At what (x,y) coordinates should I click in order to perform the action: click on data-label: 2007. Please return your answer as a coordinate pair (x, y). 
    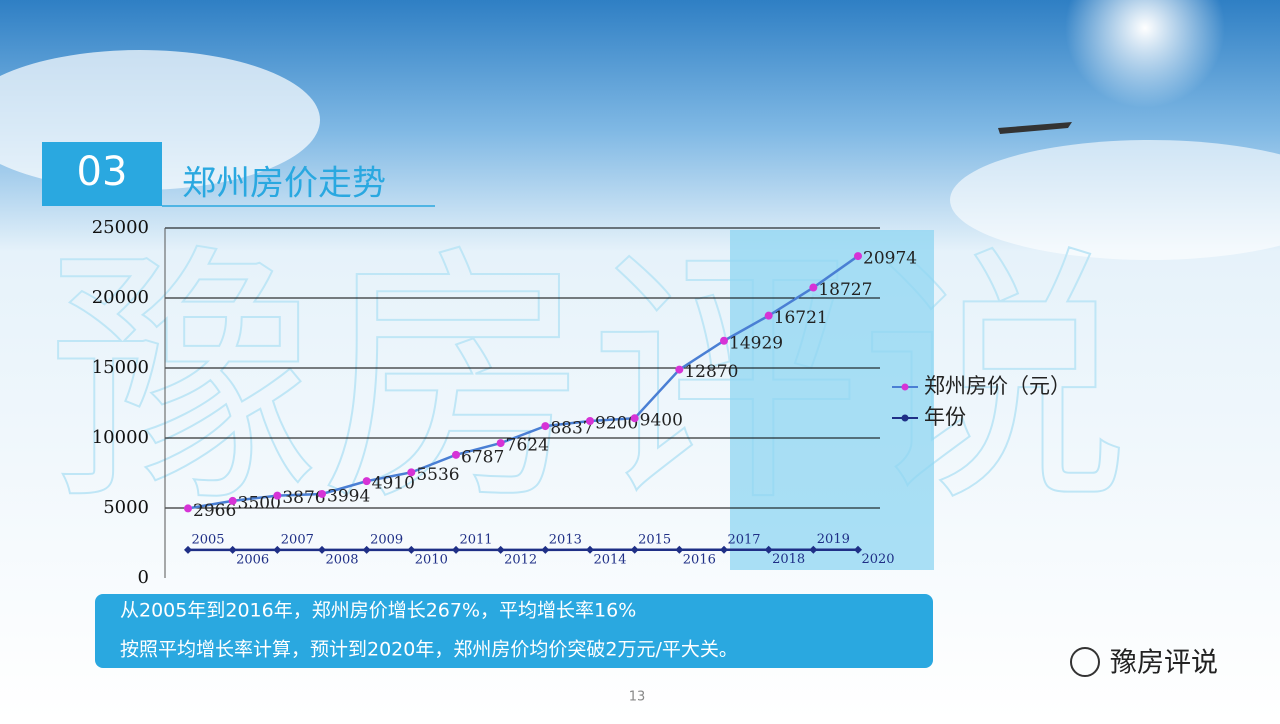
    Looking at the image, I should click on (297, 539).